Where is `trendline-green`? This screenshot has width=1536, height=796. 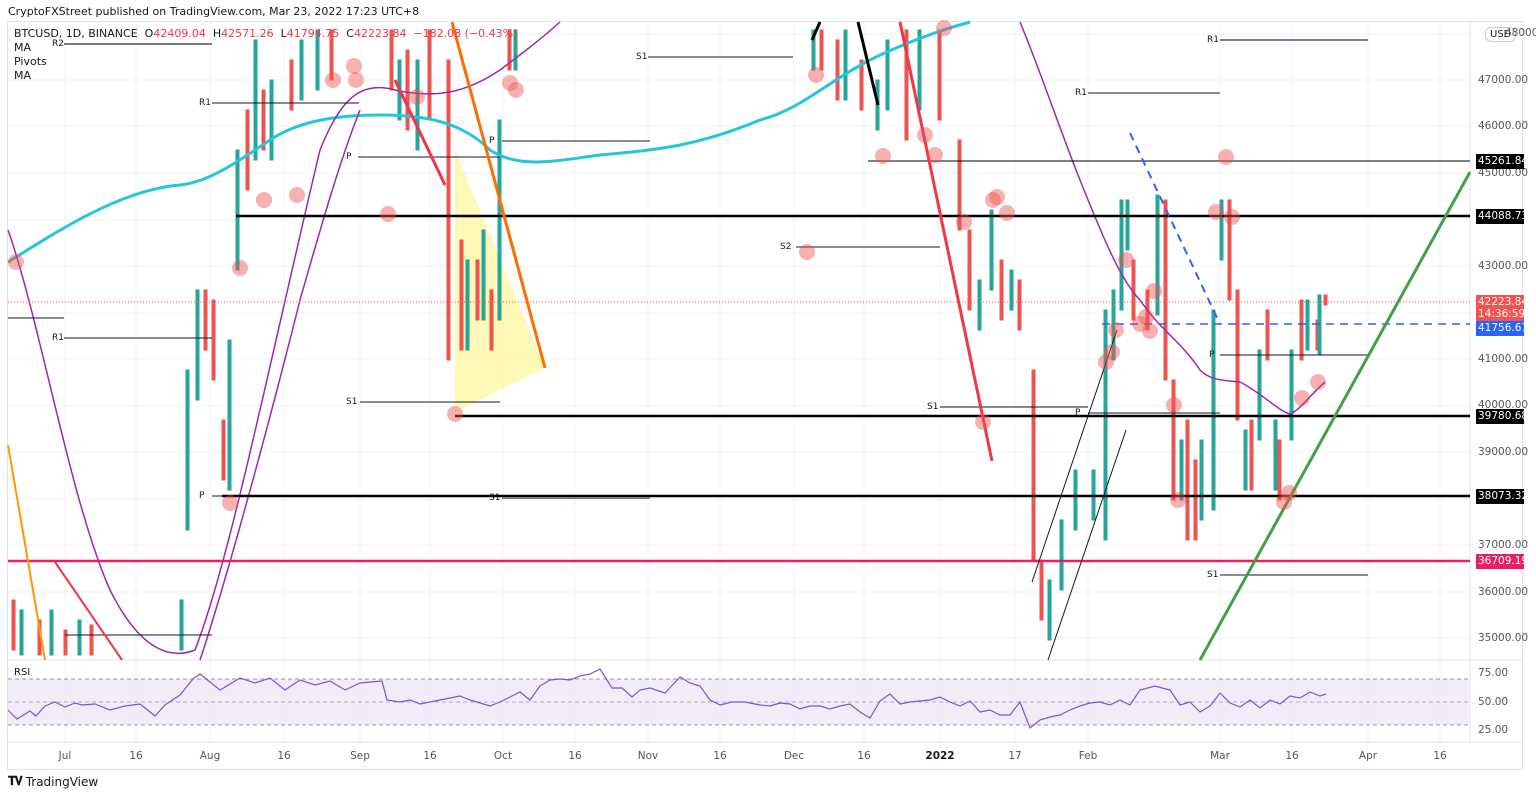 trendline-green is located at coordinates (1335, 416).